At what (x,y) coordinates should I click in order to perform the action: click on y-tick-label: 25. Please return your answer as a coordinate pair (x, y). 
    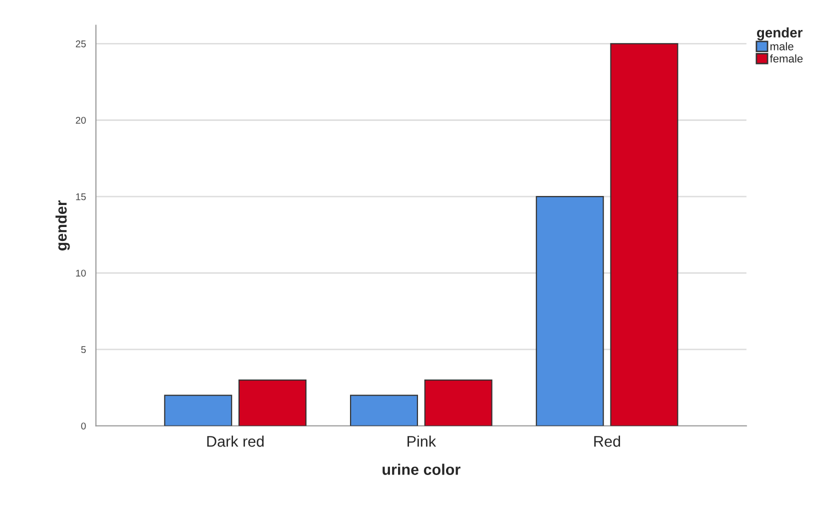
    Looking at the image, I should click on (81, 44).